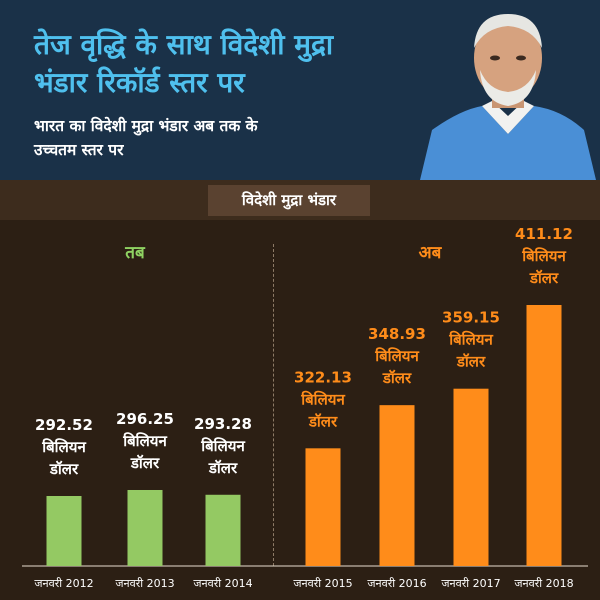 This screenshot has height=600, width=600. Describe the element at coordinates (430, 253) in the screenshot. I see `period-now-label: अब` at that location.